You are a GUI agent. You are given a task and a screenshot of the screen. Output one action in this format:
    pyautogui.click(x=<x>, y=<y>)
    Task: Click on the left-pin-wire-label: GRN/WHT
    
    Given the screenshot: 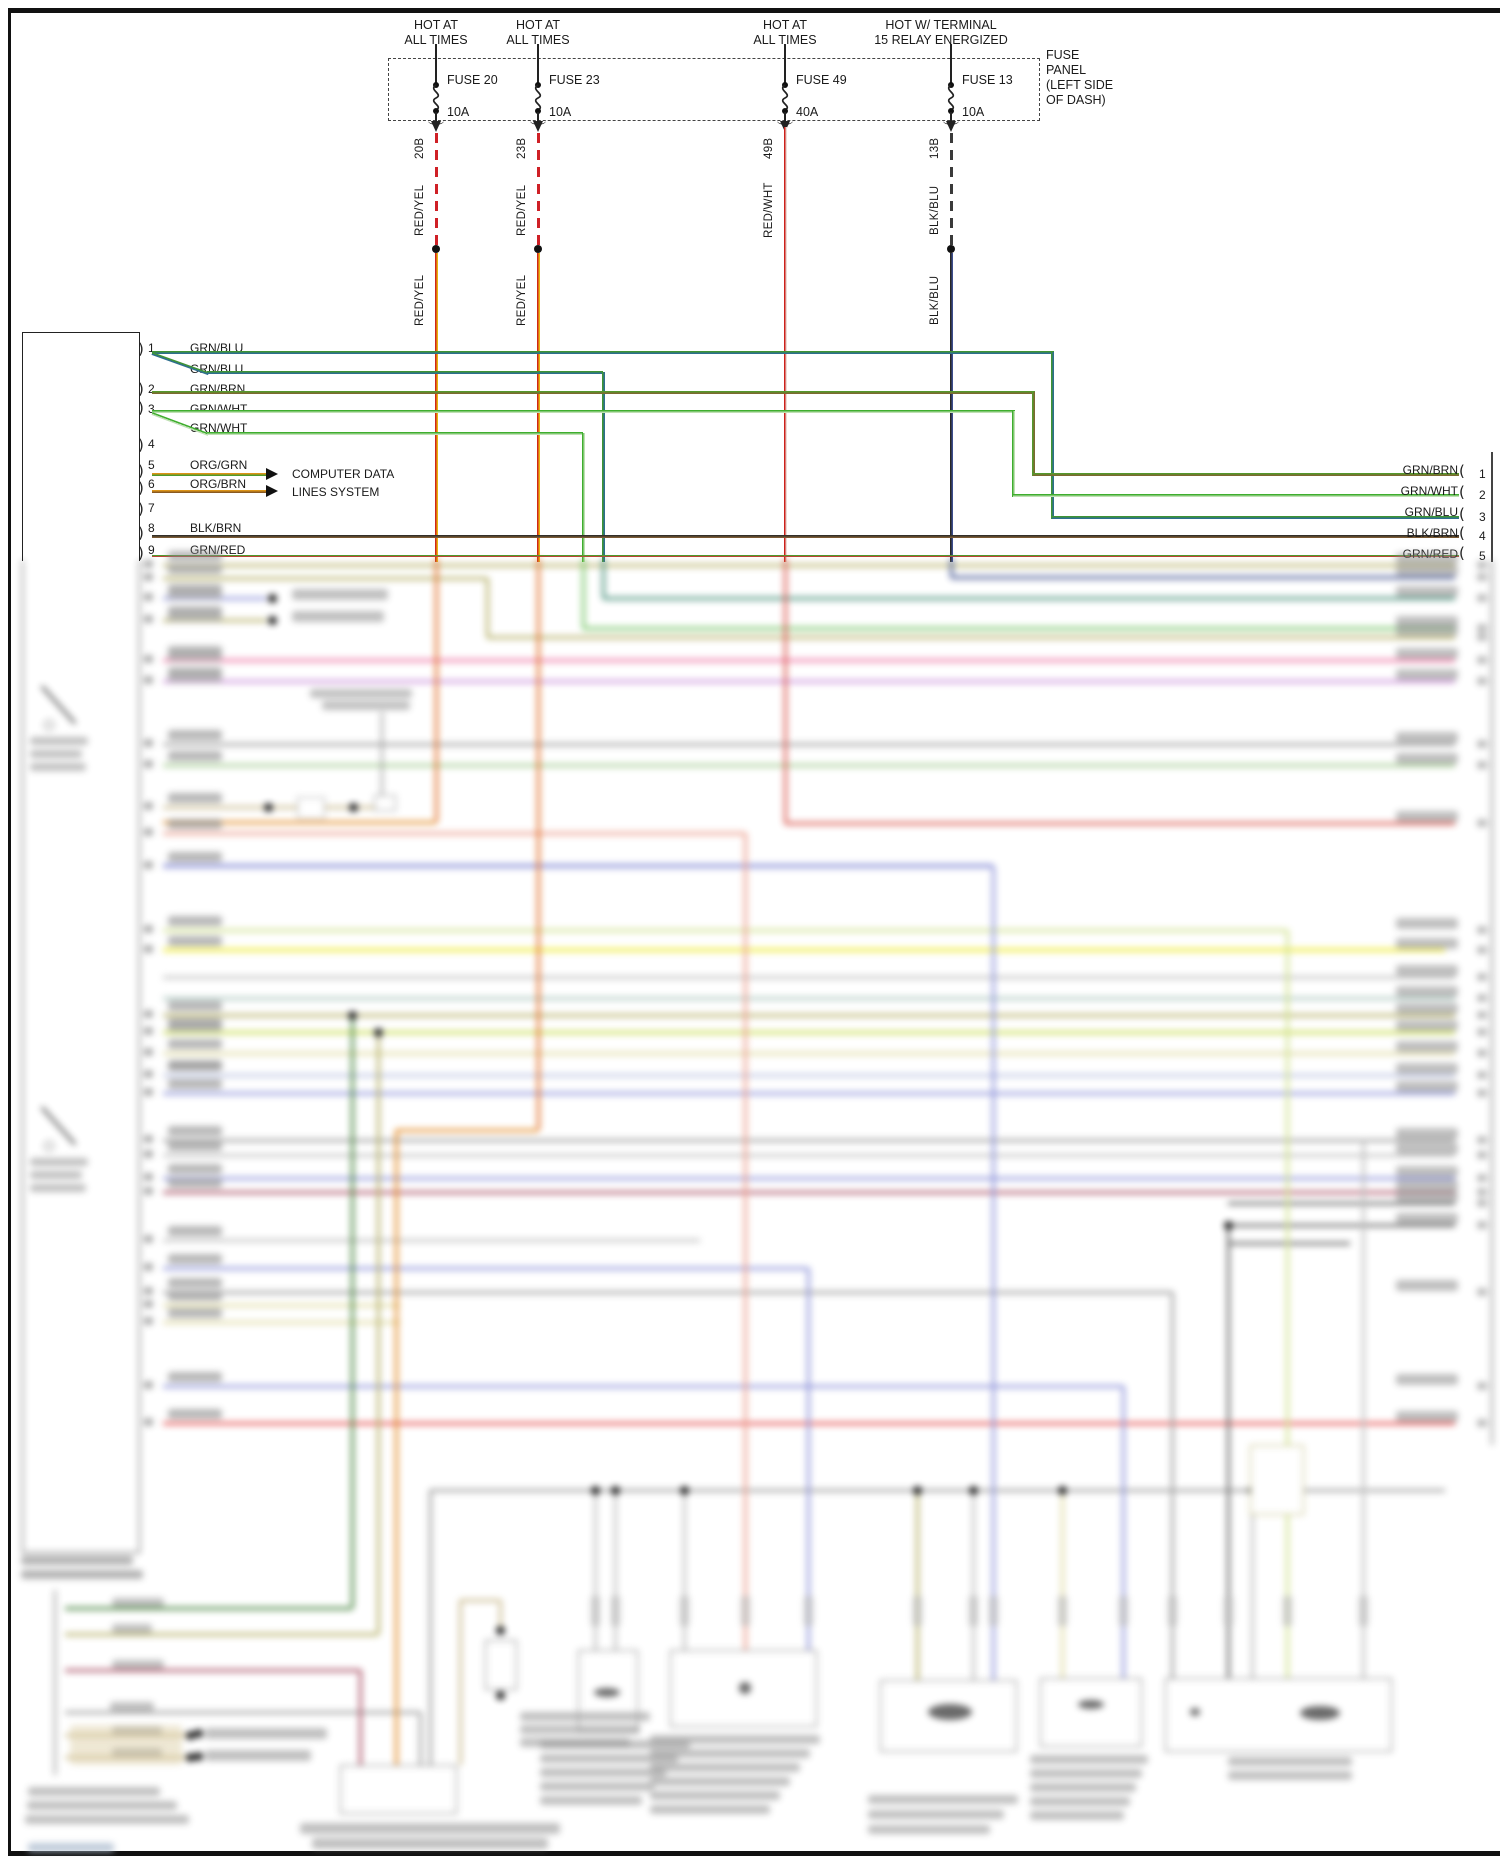 What is the action you would take?
    pyautogui.click(x=218, y=409)
    